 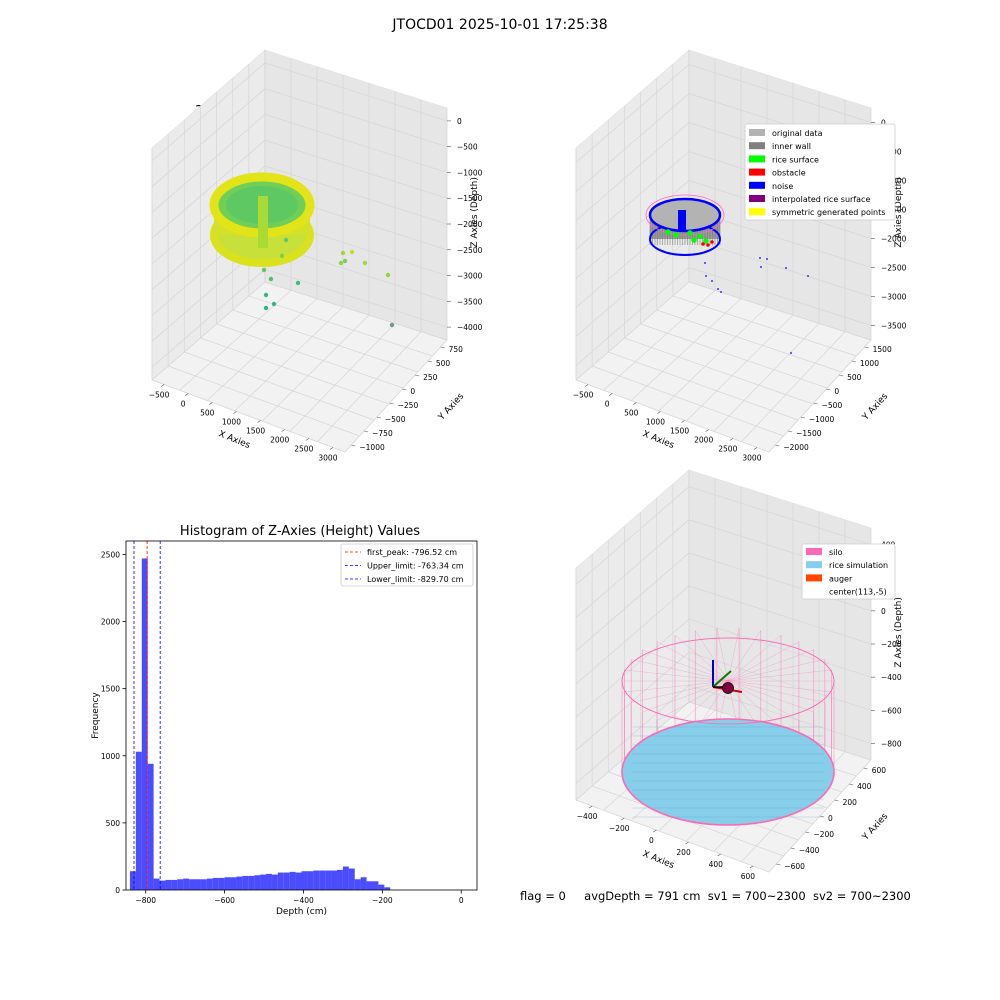 I want to click on sv2-text: sv2 = 700~2300, so click(x=861, y=896).